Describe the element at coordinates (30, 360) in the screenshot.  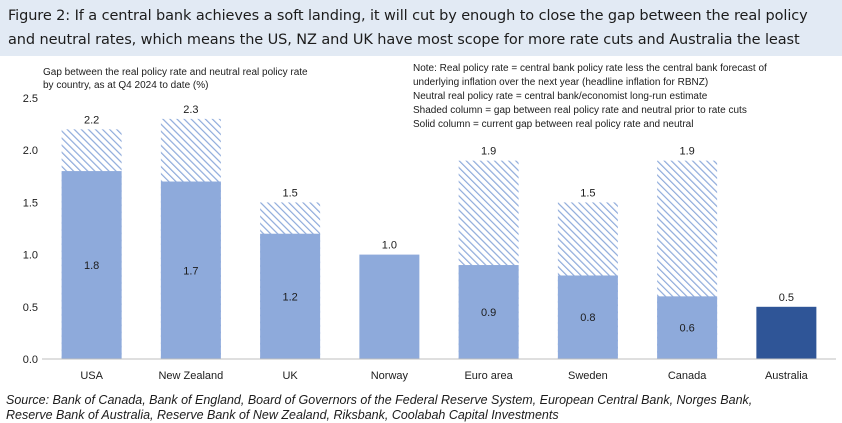
I see `y-tick-label: 0.0` at that location.